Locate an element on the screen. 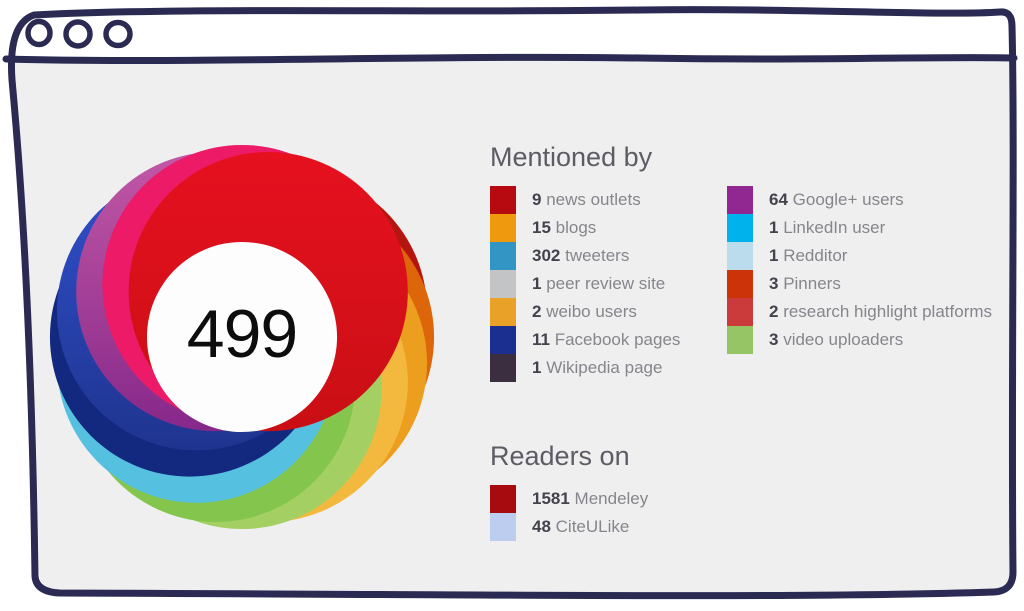 Image resolution: width=1024 pixels, height=611 pixels. legend-label: Google+ users is located at coordinates (845, 199).